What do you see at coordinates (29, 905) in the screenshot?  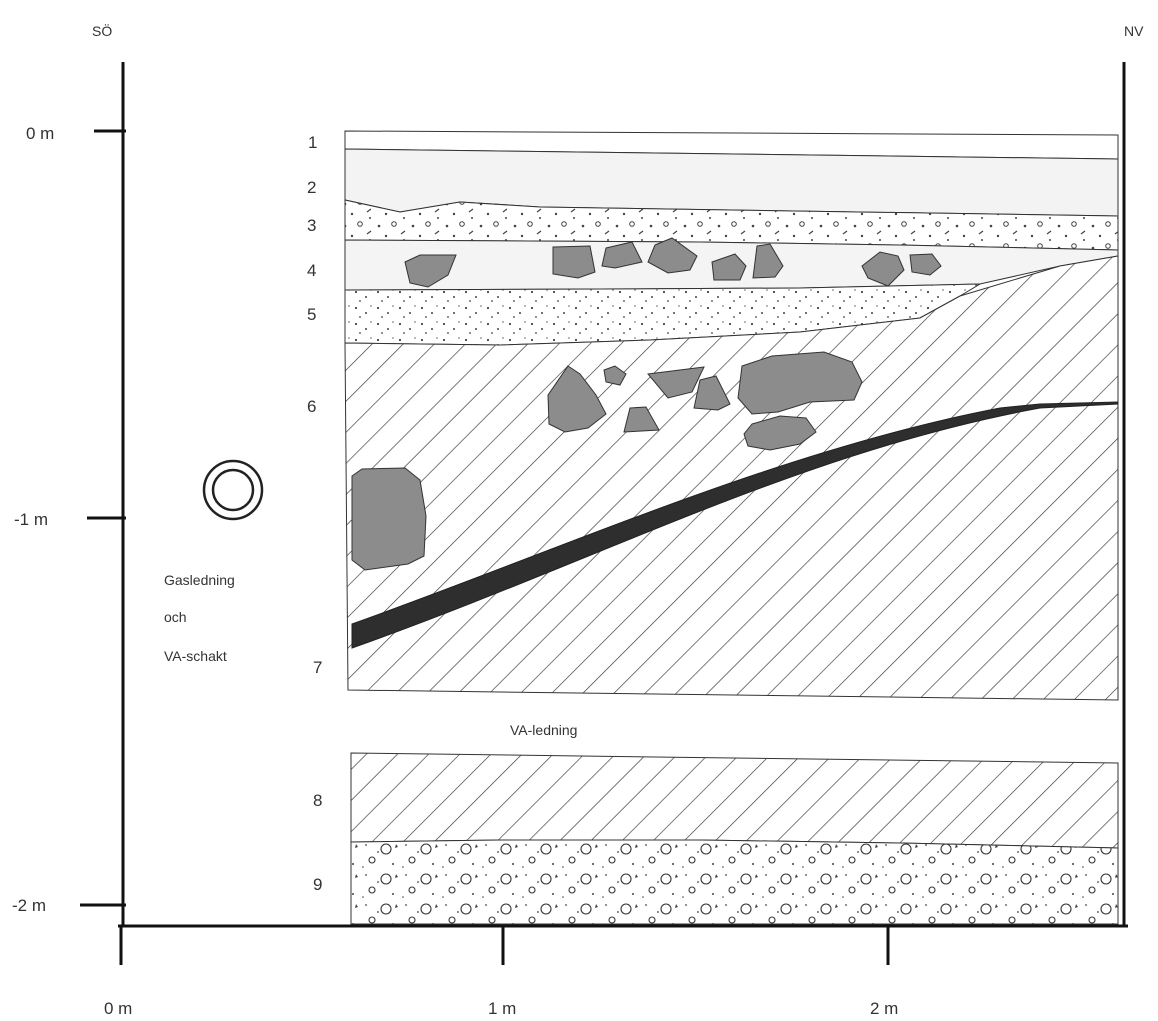 I see `depth-label-2: -2 m` at bounding box center [29, 905].